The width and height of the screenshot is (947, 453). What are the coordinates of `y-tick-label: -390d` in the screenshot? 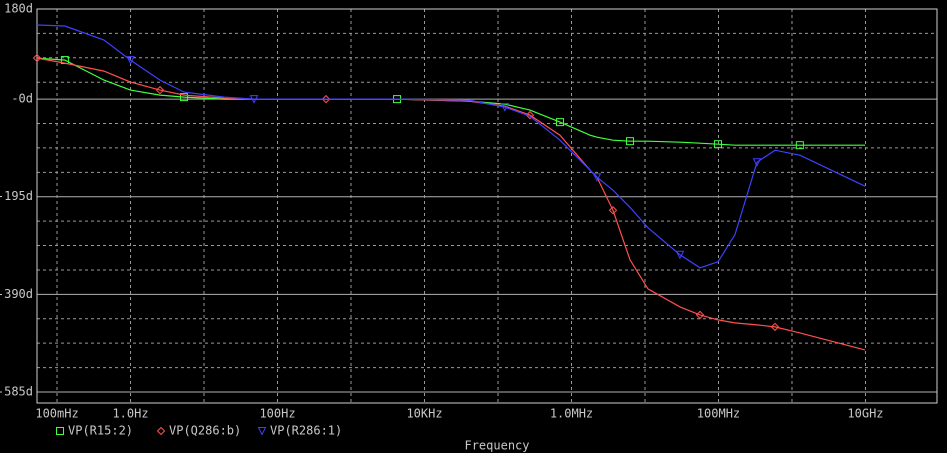 It's located at (16, 294).